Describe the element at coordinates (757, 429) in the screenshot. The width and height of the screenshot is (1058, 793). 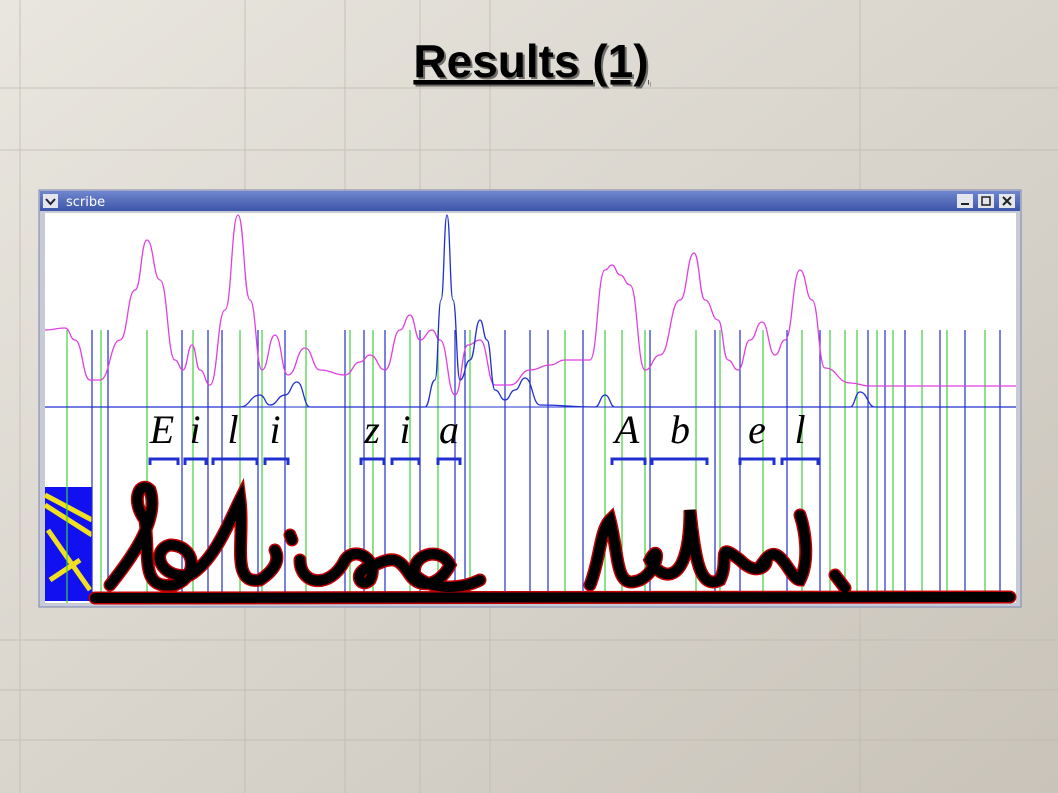
I see `letter-label: e` at that location.